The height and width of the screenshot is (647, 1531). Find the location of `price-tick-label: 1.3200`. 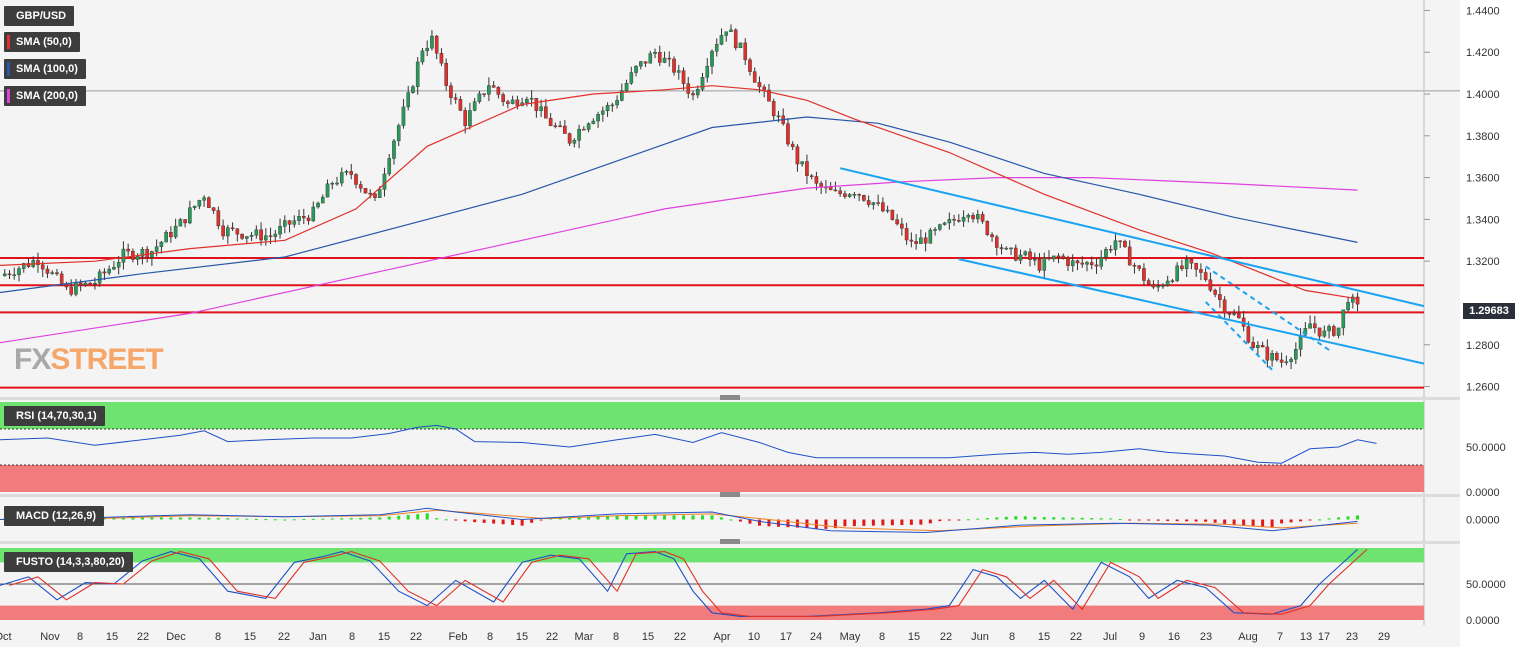

price-tick-label: 1.3200 is located at coordinates (1483, 262).